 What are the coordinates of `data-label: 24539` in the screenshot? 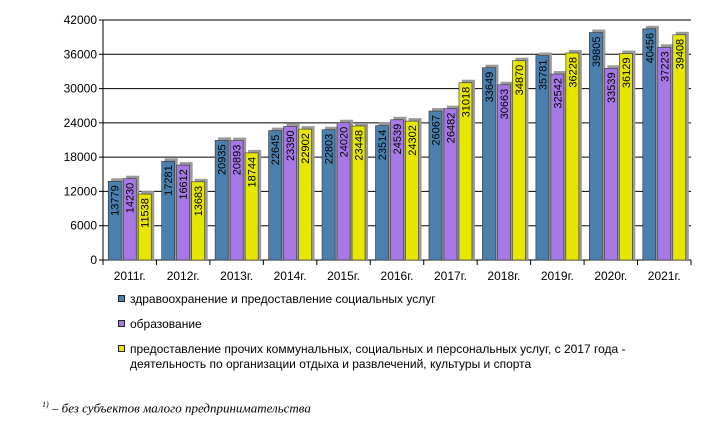 It's located at (398, 139).